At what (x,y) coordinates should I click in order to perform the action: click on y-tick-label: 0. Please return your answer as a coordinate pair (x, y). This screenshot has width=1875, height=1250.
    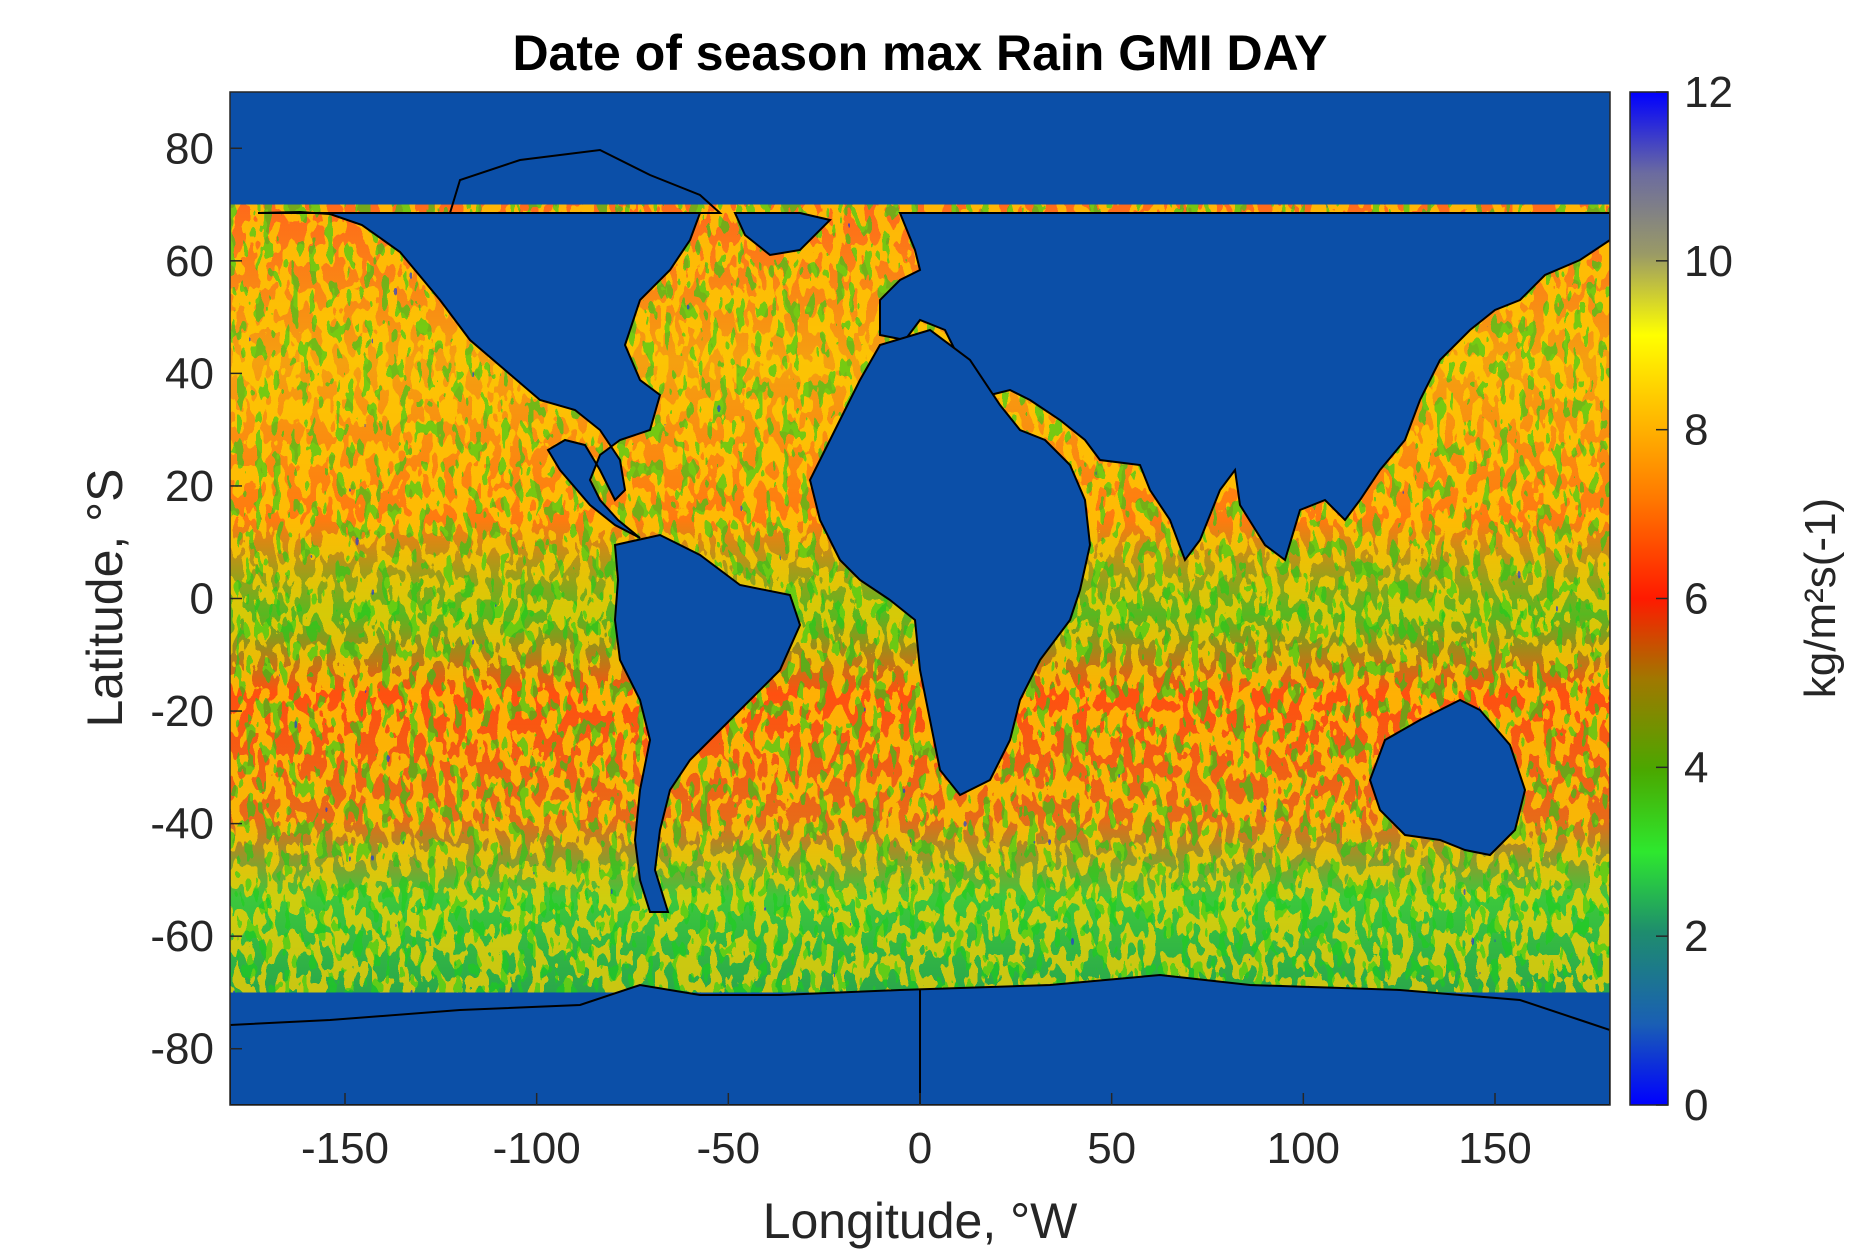
    Looking at the image, I should click on (202, 599).